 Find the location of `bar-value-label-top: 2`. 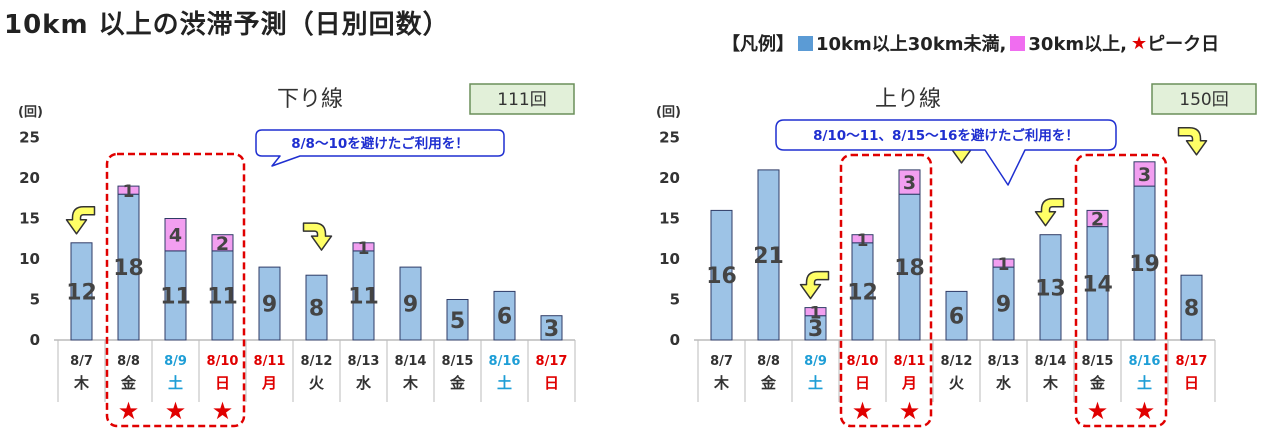

bar-value-label-top: 2 is located at coordinates (1097, 220).